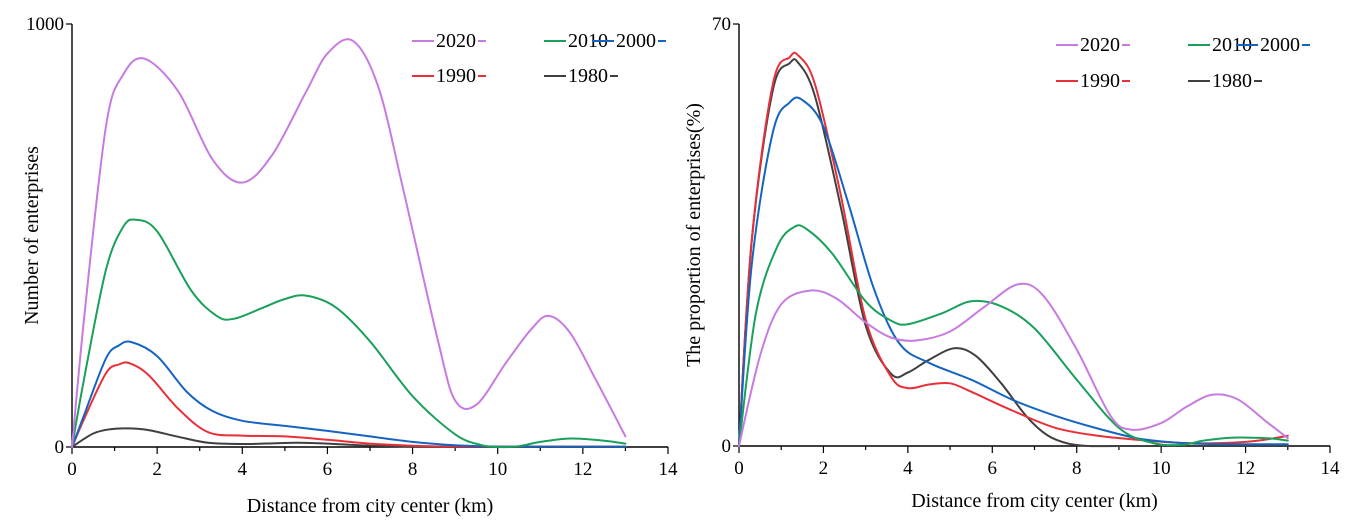 Image resolution: width=1345 pixels, height=523 pixels. What do you see at coordinates (349, 438) in the screenshot?
I see `series-line-1980` at bounding box center [349, 438].